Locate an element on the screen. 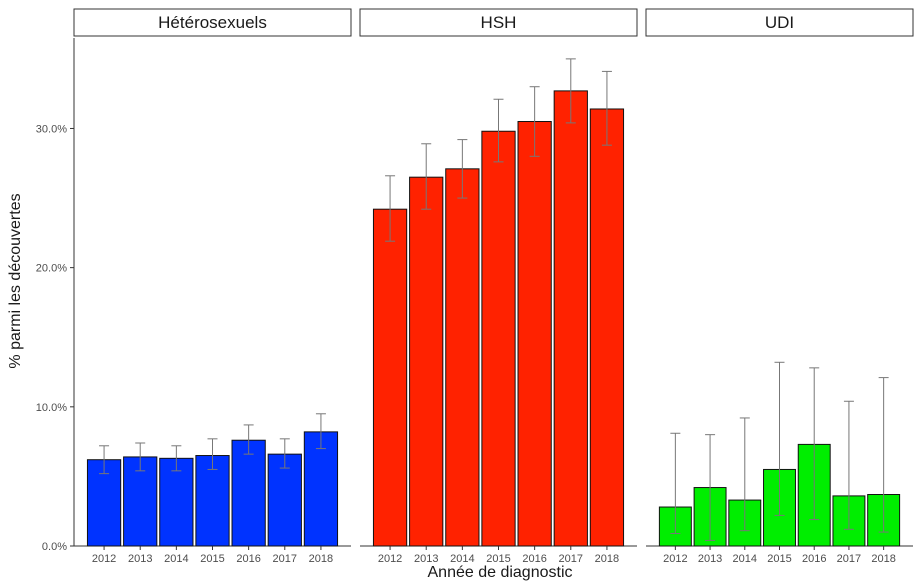  facet-label: HSH is located at coordinates (499, 22).